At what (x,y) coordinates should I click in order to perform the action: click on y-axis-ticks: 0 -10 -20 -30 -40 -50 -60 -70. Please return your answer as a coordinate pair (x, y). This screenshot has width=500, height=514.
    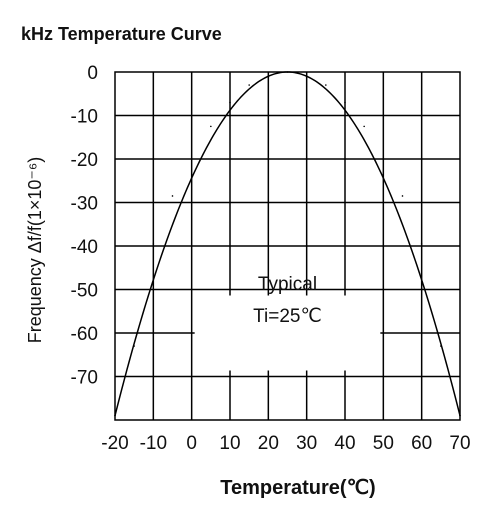
    Looking at the image, I should click on (84, 226).